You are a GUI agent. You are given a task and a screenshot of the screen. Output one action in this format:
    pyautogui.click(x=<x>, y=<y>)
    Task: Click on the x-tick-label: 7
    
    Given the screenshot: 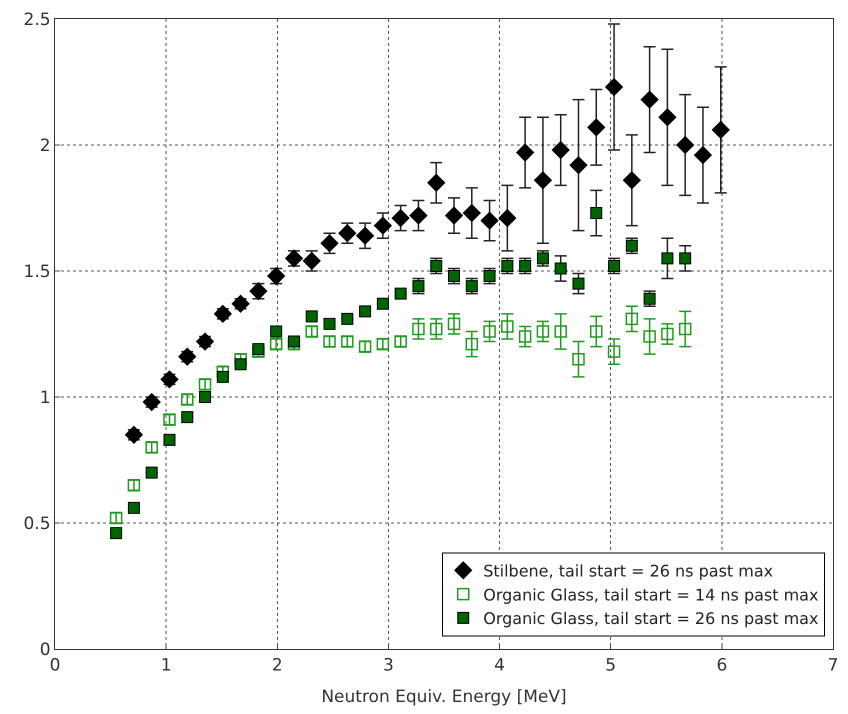 What is the action you would take?
    pyautogui.click(x=833, y=665)
    